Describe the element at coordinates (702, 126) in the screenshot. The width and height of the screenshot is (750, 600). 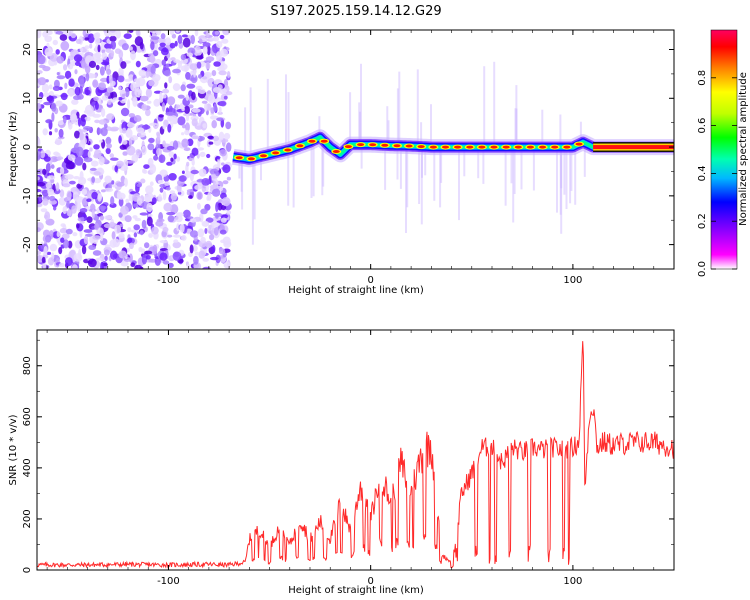
I see `colorbar-tick-label: 0.6` at that location.